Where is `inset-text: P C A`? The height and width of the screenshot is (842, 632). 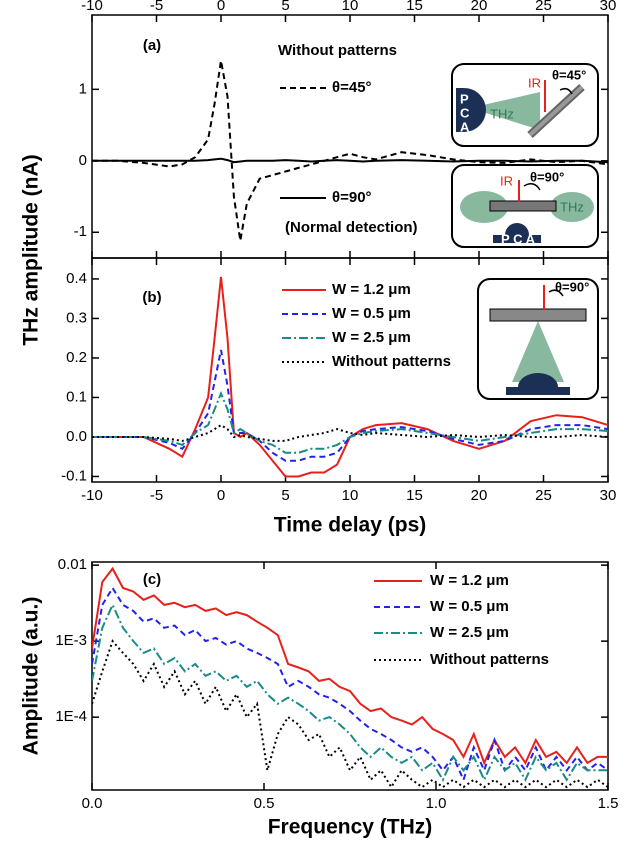
inset-text: P C A is located at coordinates (518, 238).